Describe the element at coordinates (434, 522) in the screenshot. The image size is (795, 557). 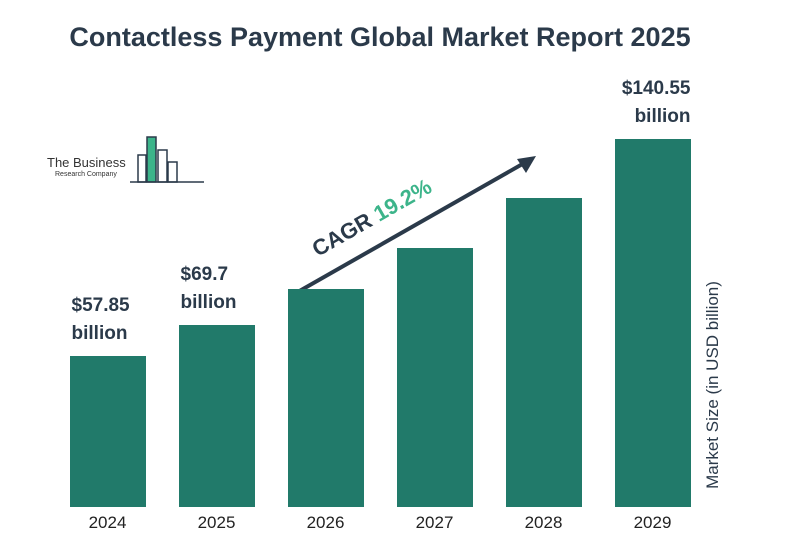
I see `x-tick-label: 2027` at that location.